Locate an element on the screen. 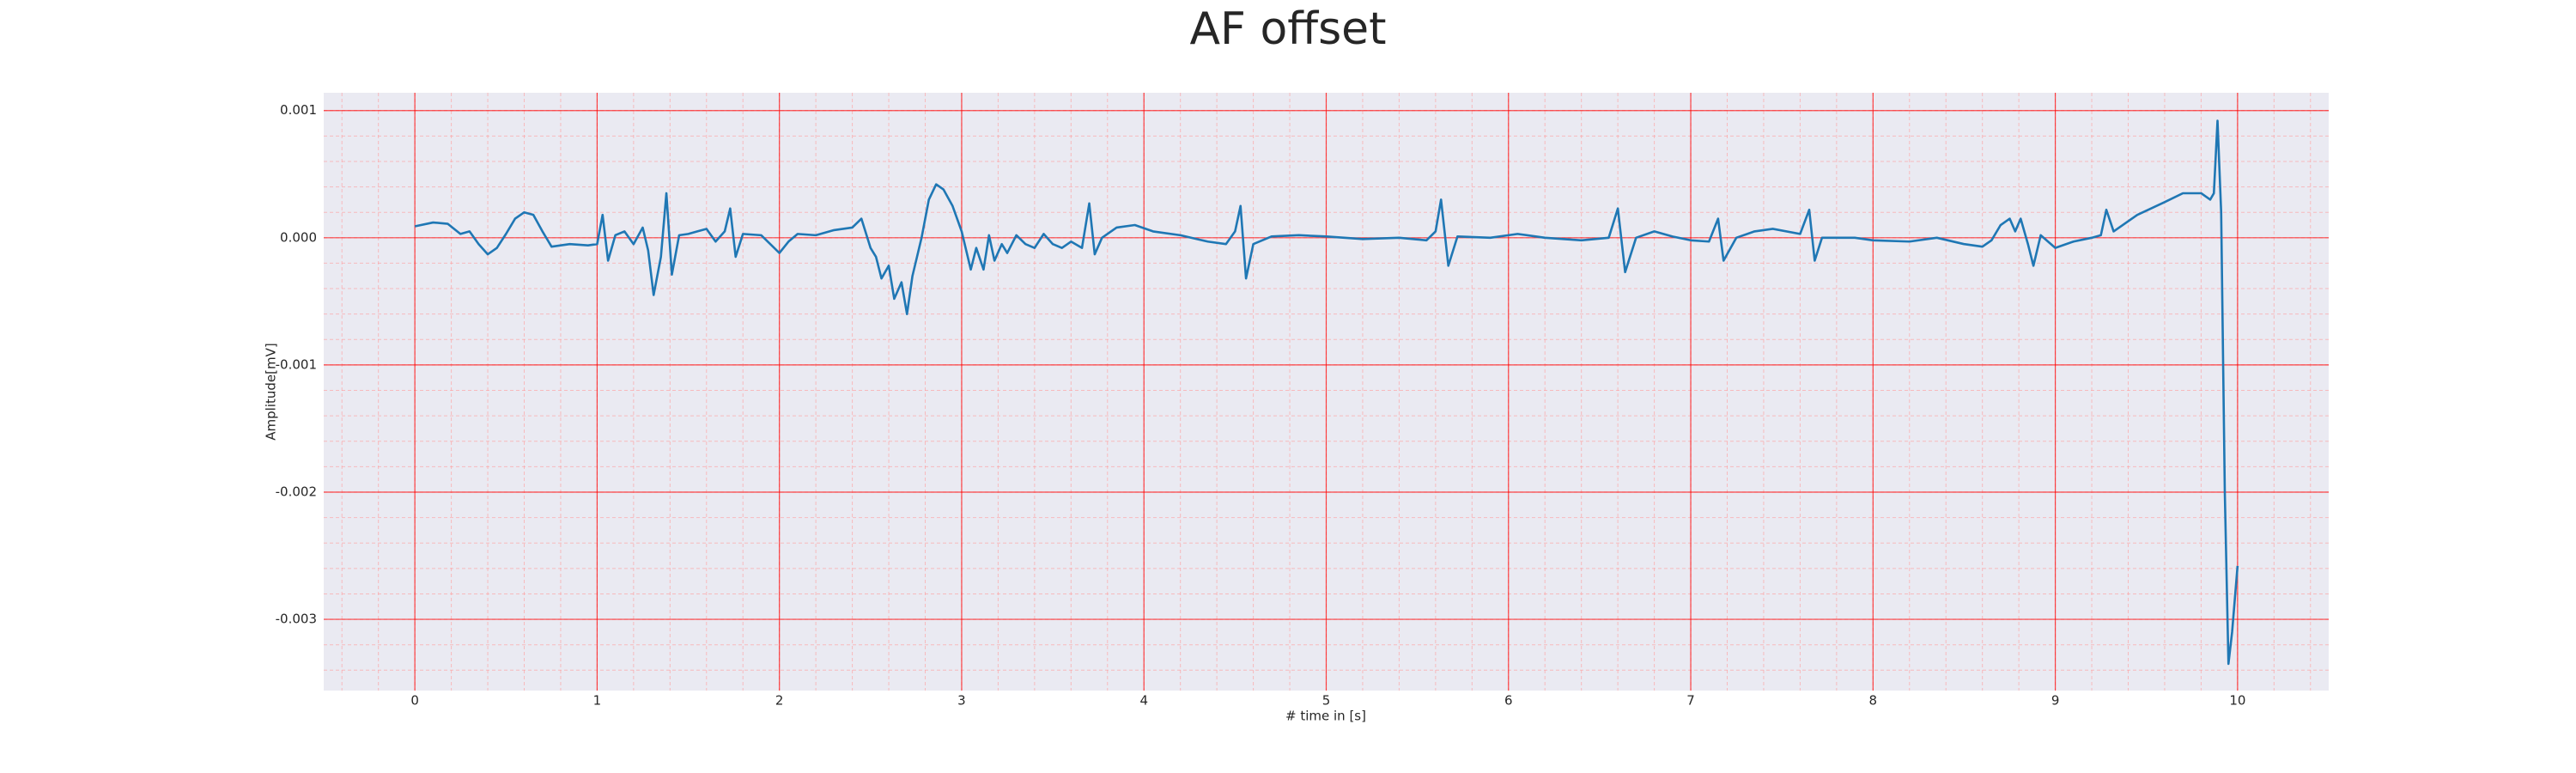  y-tick-label: -0.002 is located at coordinates (296, 491).